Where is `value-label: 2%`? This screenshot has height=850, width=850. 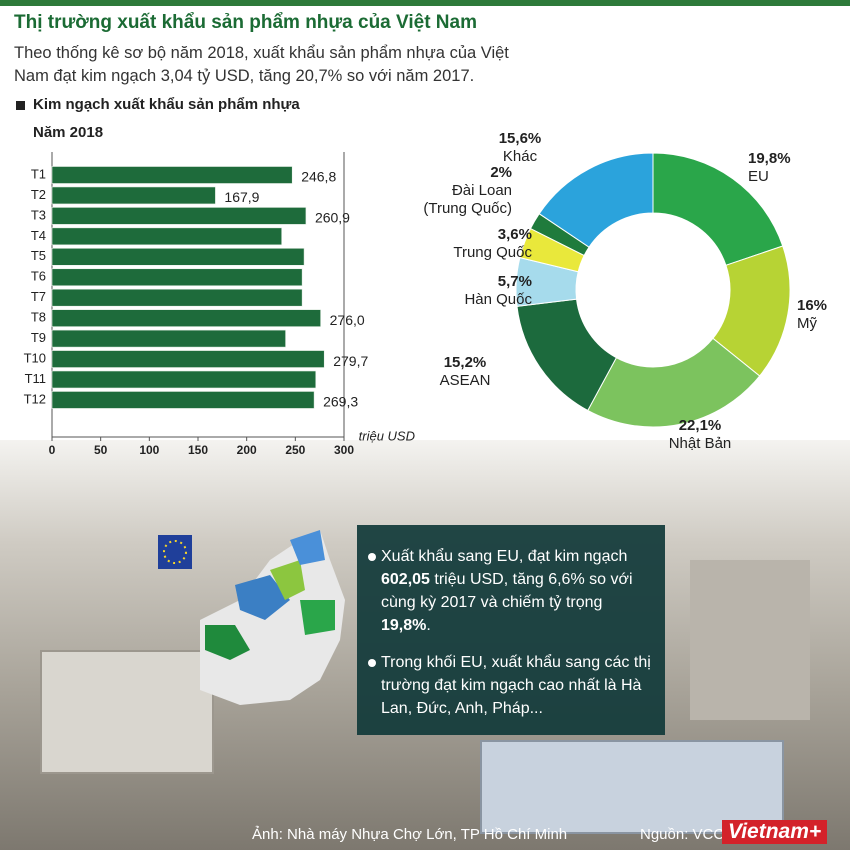
value-label: 2% is located at coordinates (501, 172).